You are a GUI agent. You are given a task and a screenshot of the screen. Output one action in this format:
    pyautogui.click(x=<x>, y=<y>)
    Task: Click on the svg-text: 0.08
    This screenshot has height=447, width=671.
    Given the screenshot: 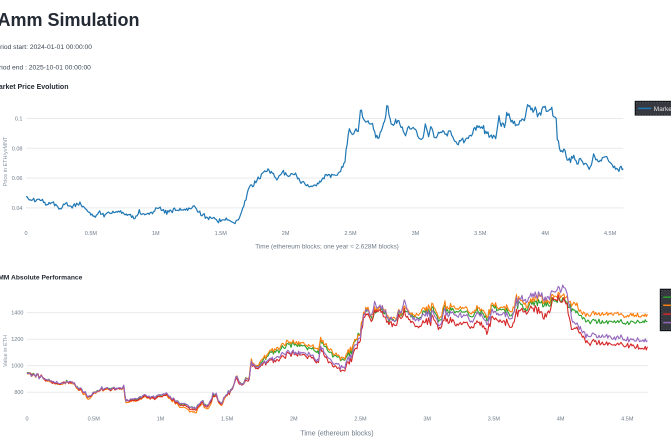 What is the action you would take?
    pyautogui.click(x=17, y=149)
    